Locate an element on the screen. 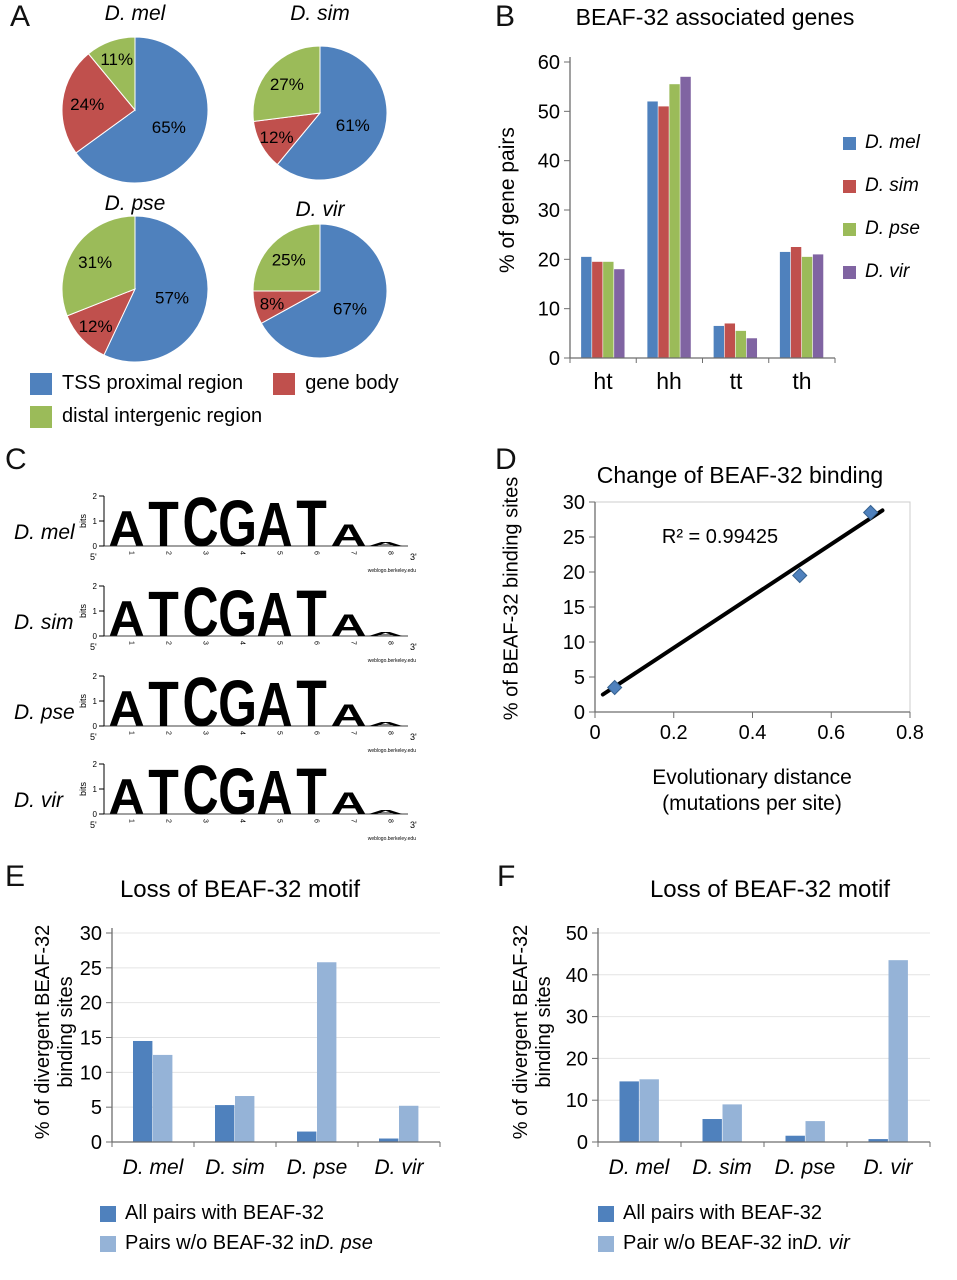 The height and width of the screenshot is (1280, 957). legend-label-wo-pairs: Pairs w/o BEAF-32 in is located at coordinates (220, 1243).